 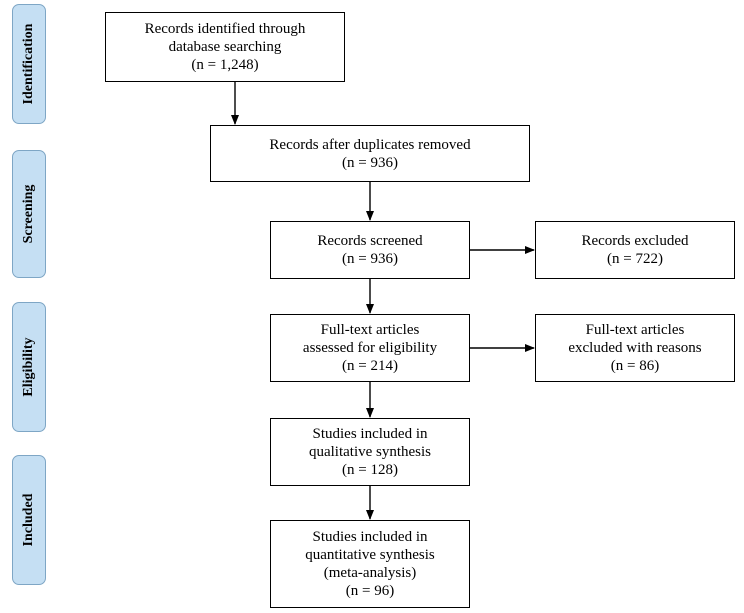 I want to click on box-records-excluded: Records excluded (n = 722), so click(x=635, y=250).